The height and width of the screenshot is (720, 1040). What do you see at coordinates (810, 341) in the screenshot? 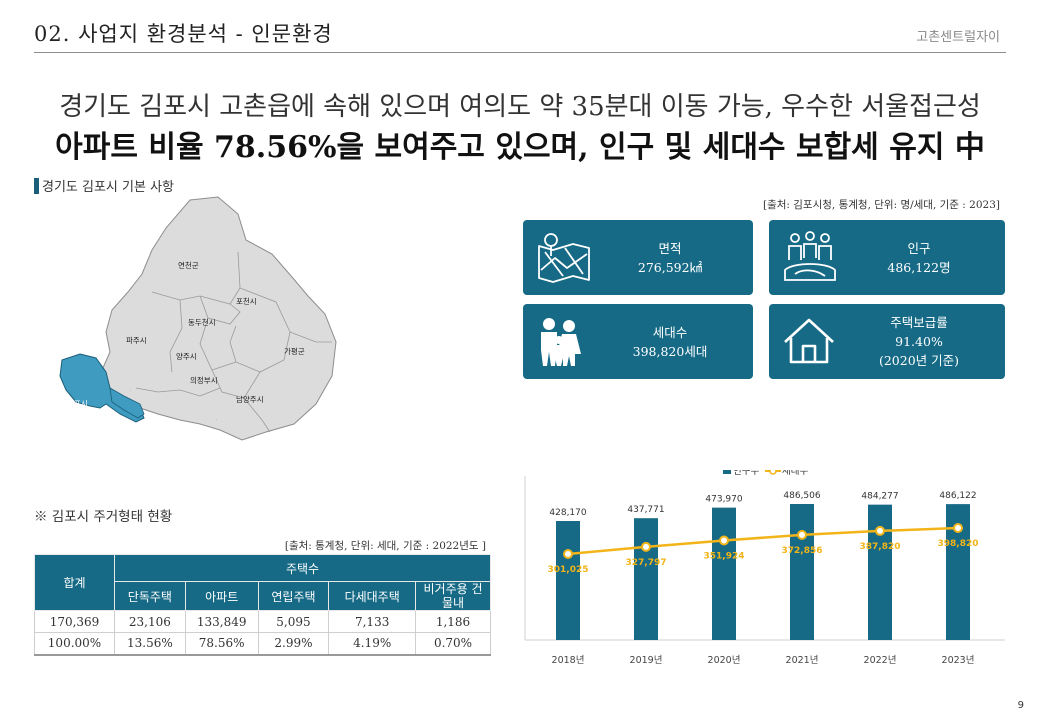
I see `house-icon` at bounding box center [810, 341].